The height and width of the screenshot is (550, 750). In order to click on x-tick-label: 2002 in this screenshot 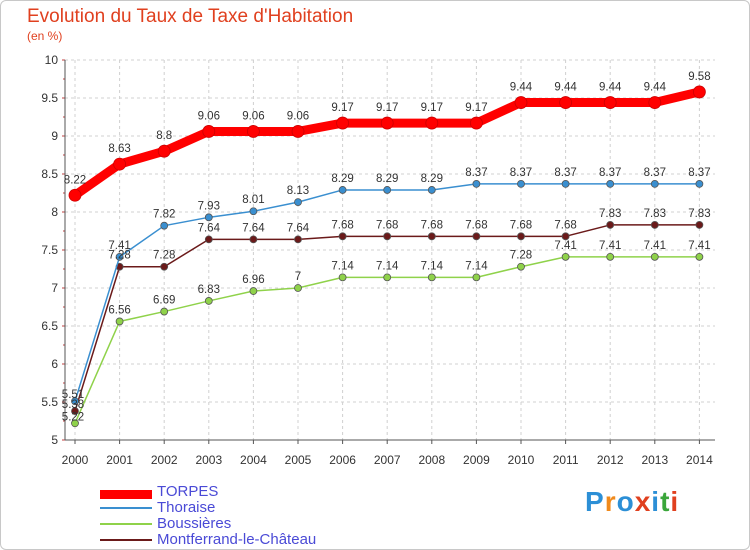, I will do `click(164, 460)`.